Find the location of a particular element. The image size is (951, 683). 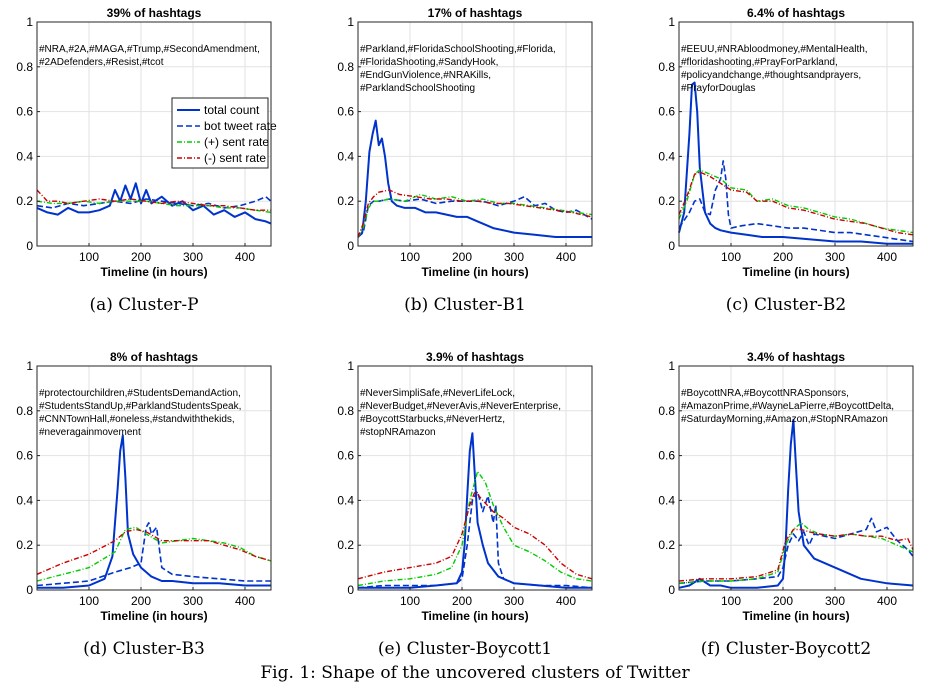

hashtag-line: #StudentsStandUp,#ParklandStudentsSpeak, is located at coordinates (140, 406).